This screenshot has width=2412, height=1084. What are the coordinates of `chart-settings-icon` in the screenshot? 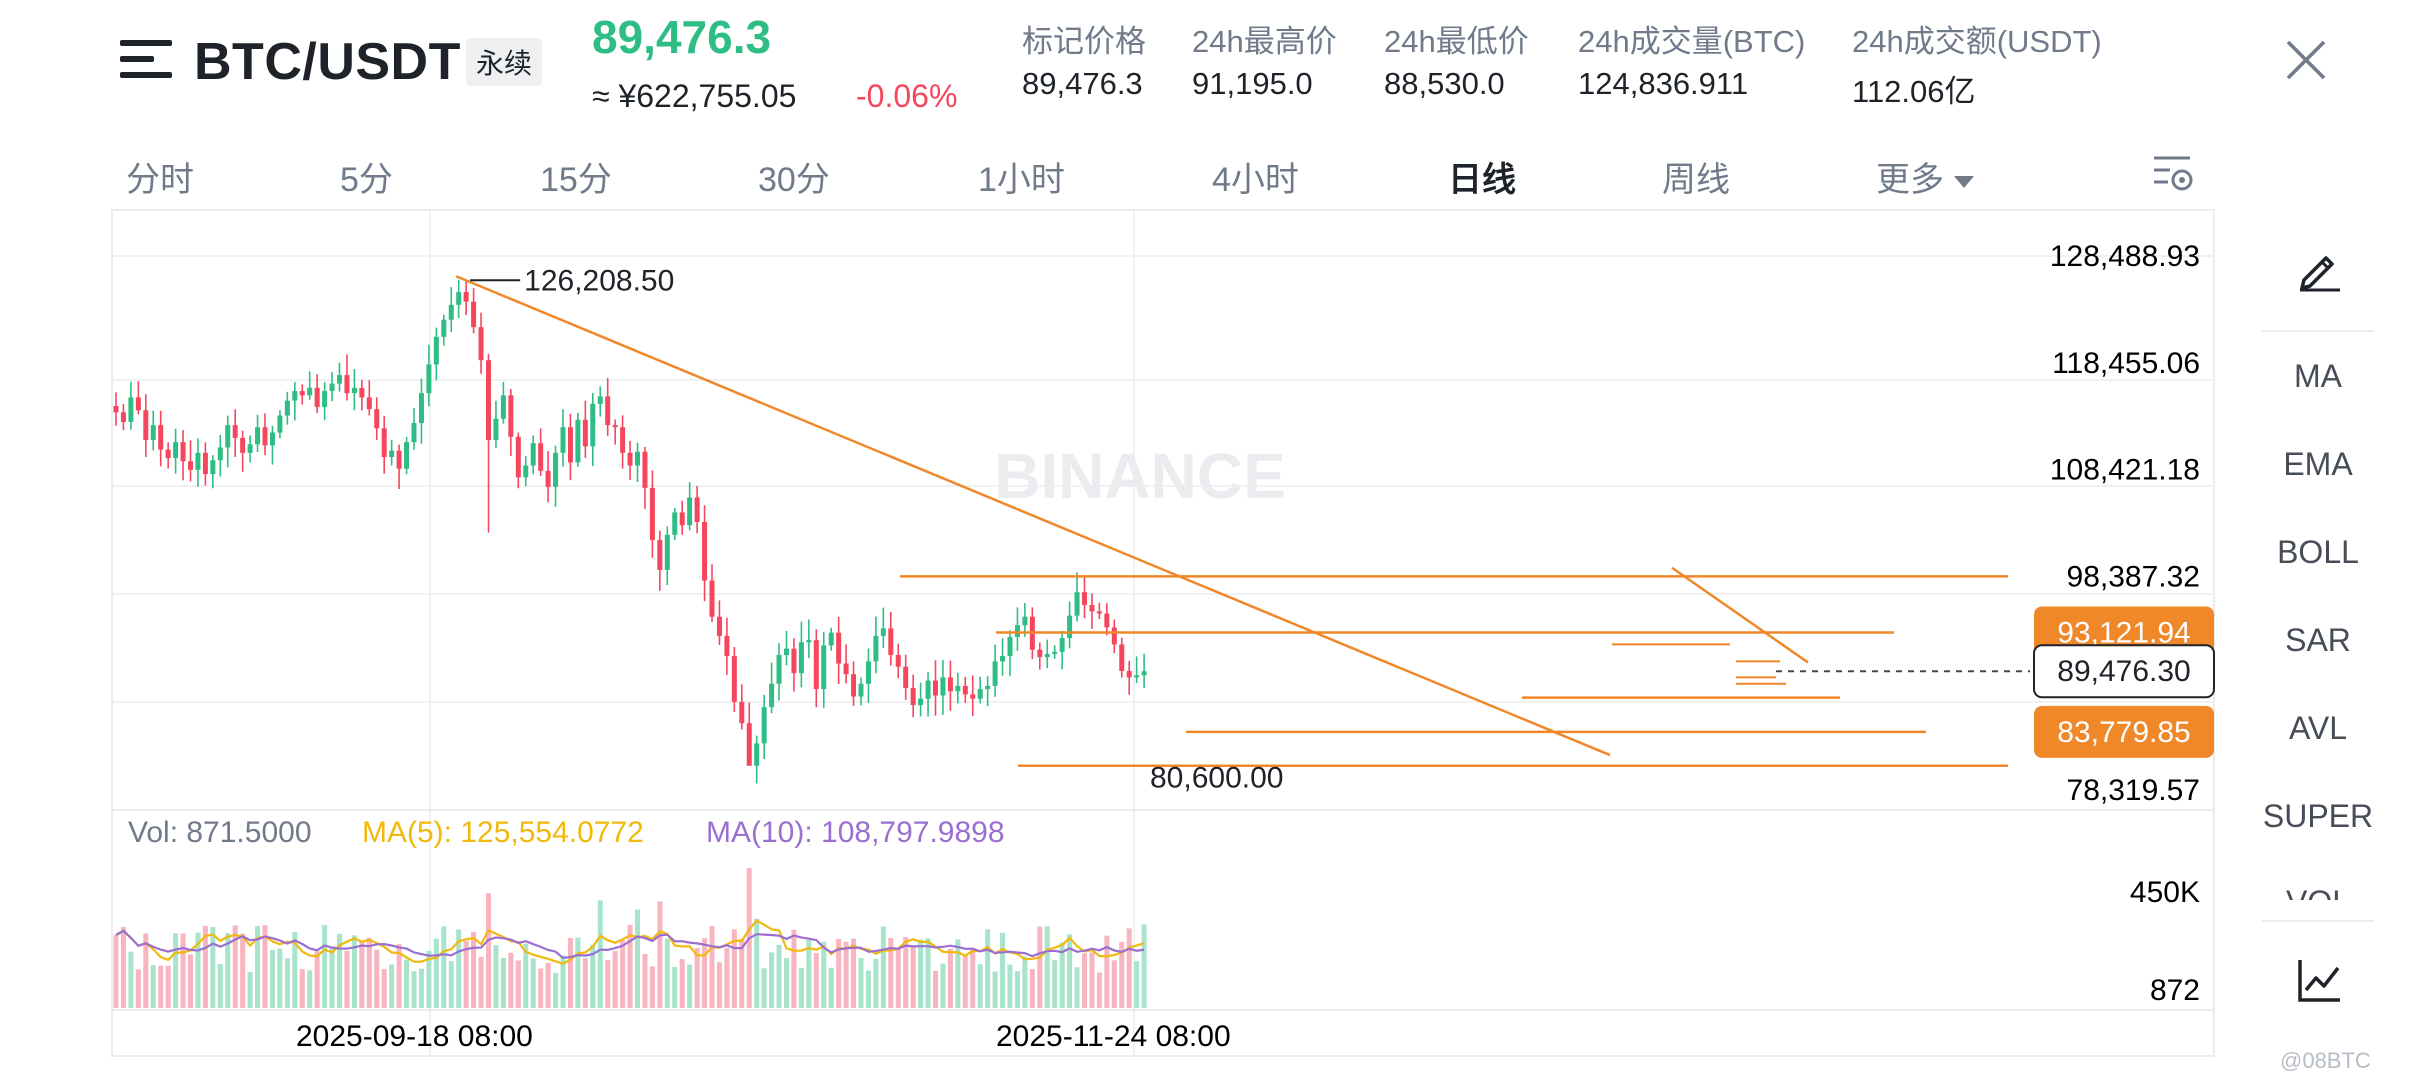 It's located at (2173, 173).